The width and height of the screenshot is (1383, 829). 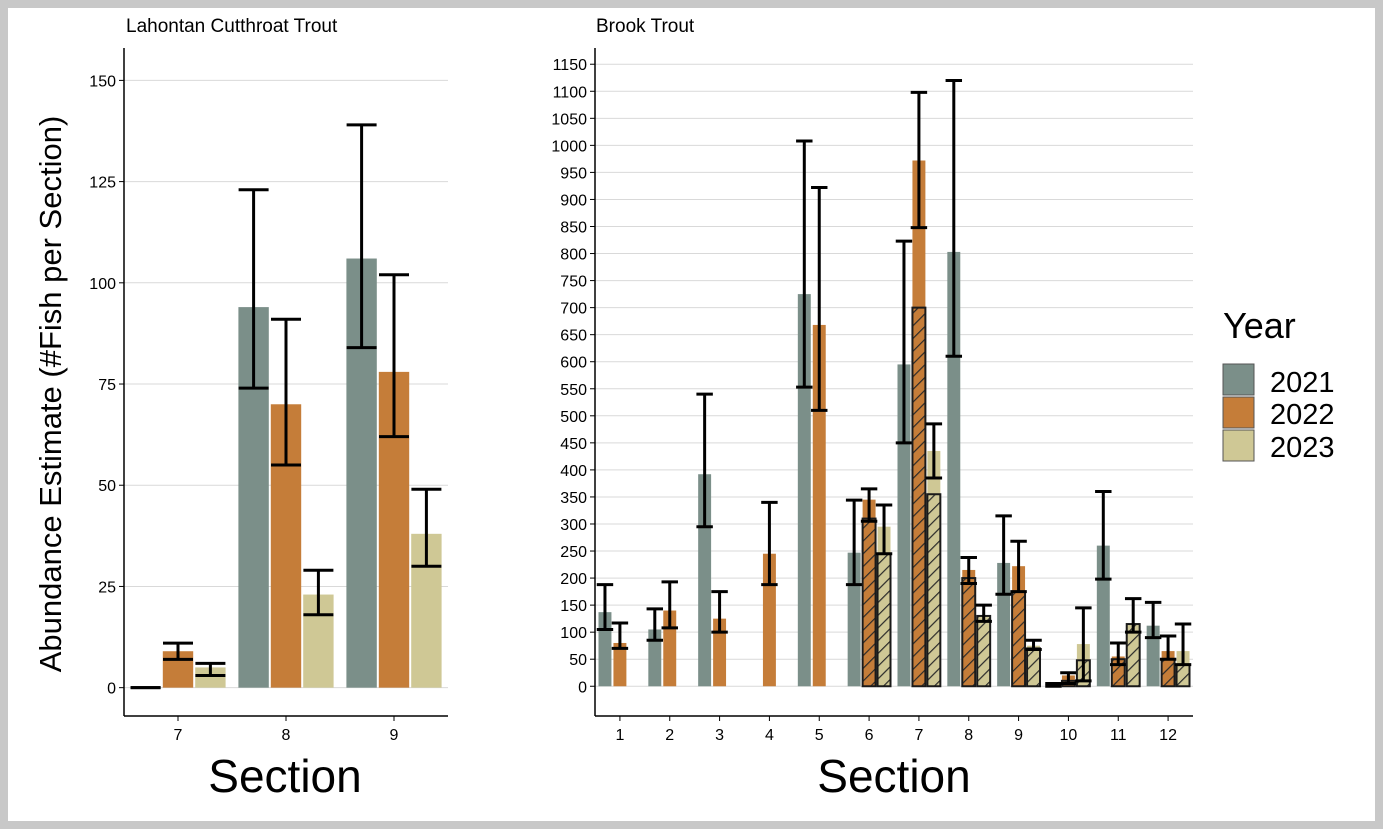 I want to click on y-tick-label: 25, so click(x=107, y=587).